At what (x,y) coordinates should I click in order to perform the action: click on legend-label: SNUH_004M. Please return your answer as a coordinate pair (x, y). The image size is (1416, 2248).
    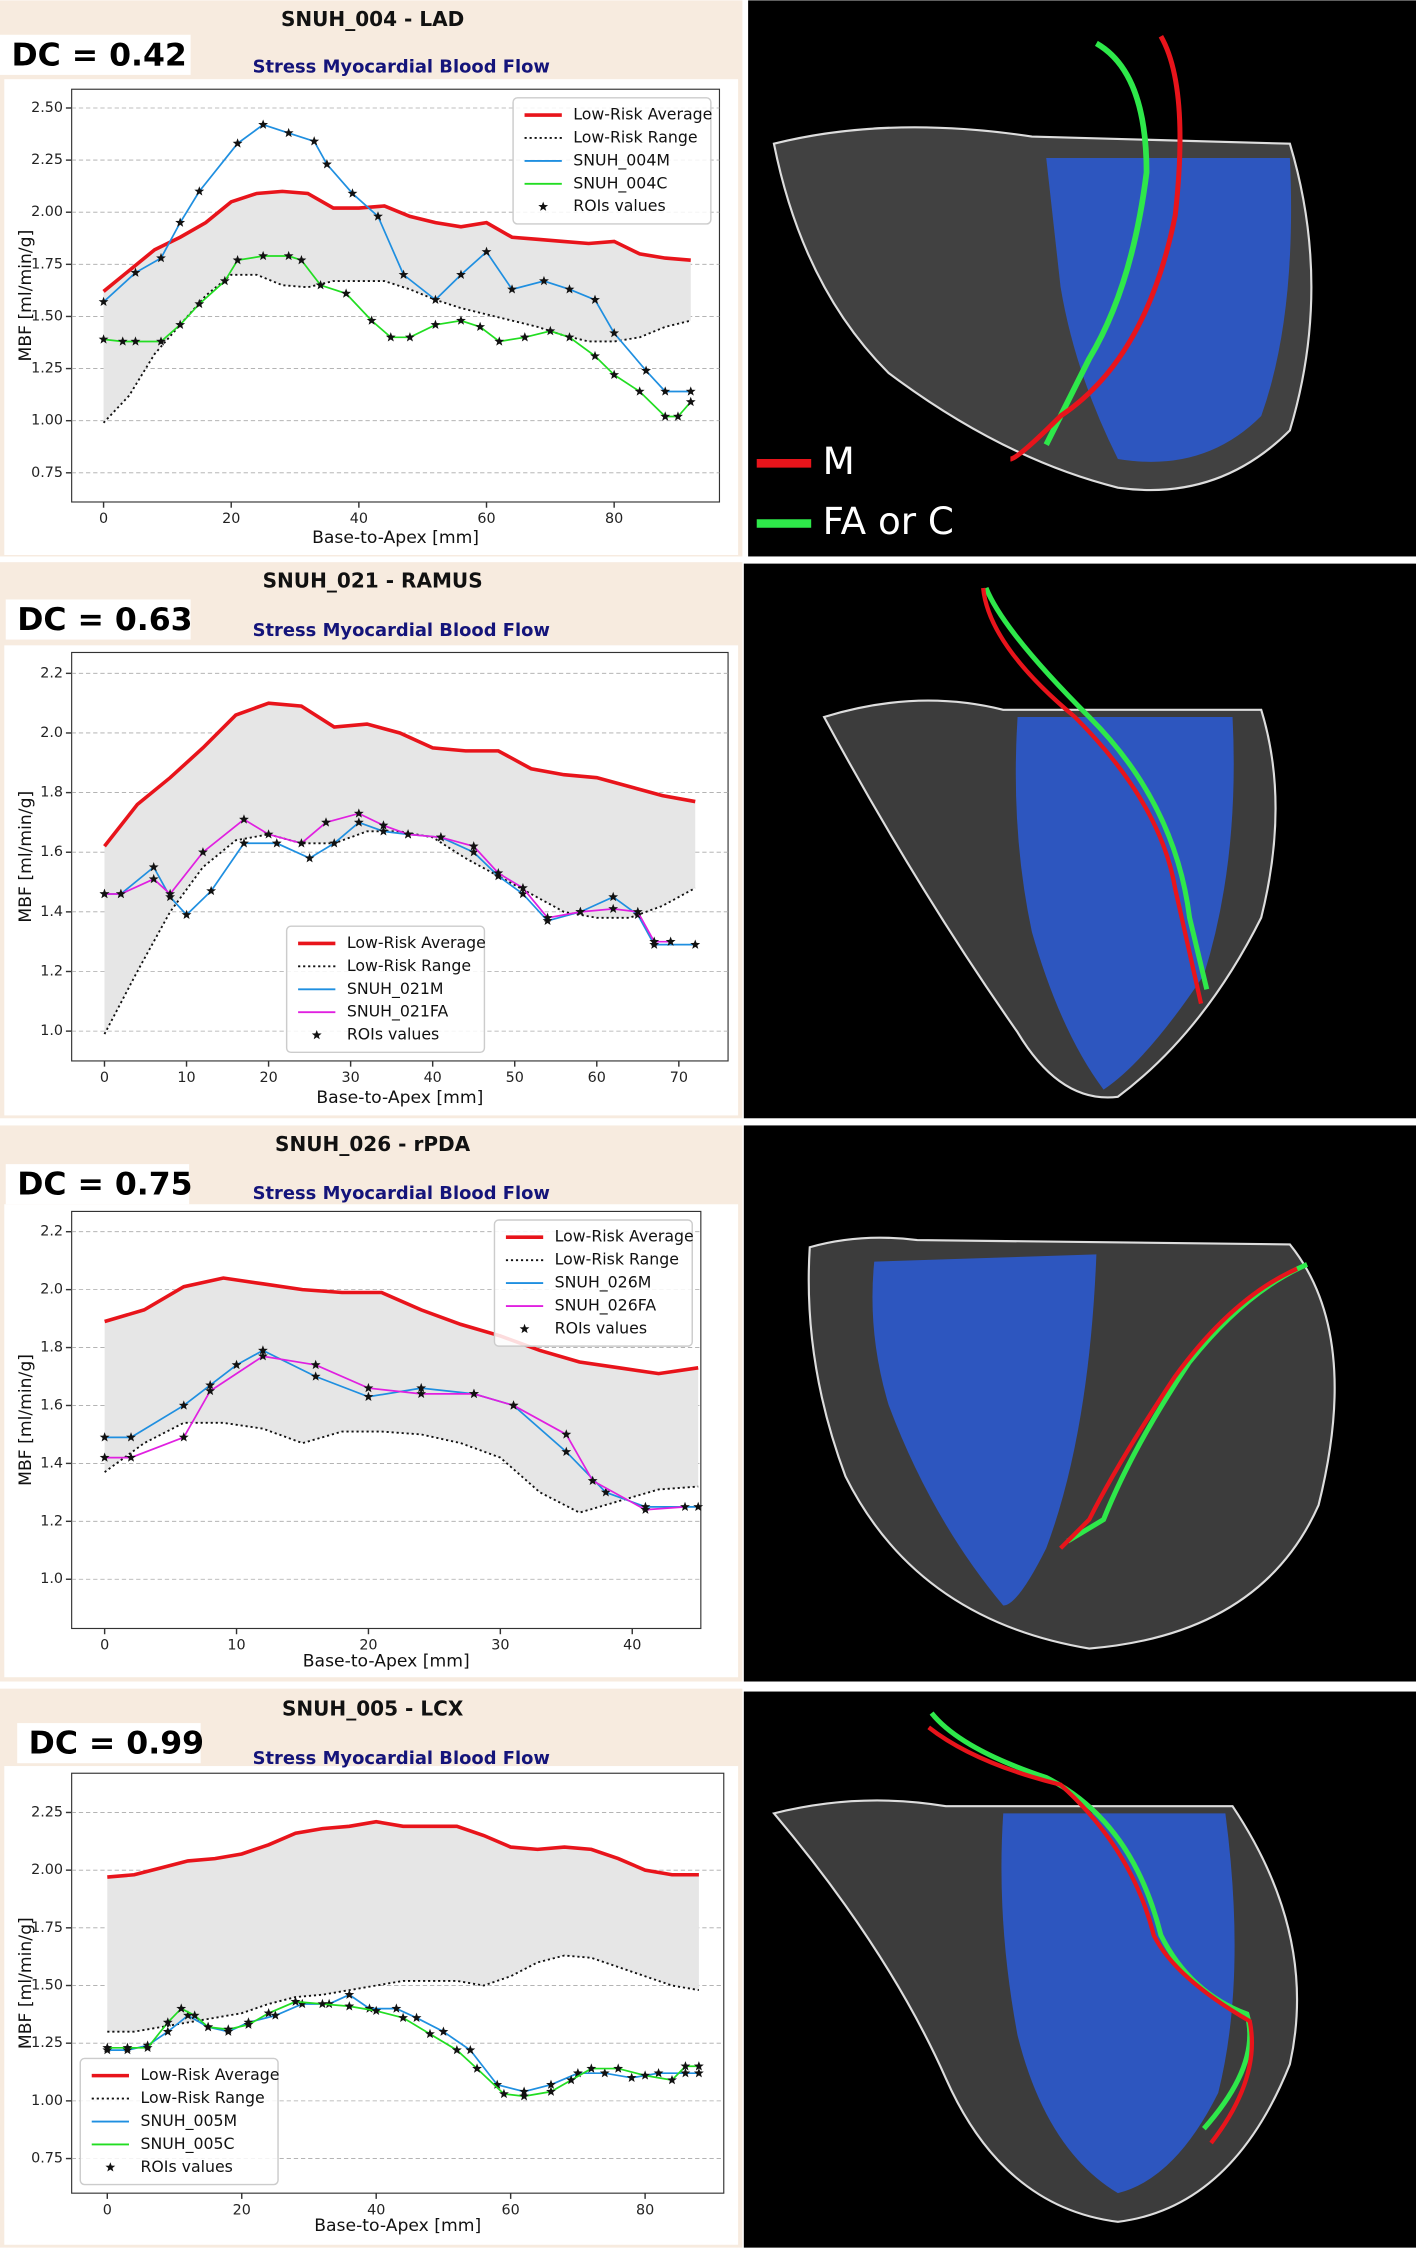
    Looking at the image, I should click on (621, 160).